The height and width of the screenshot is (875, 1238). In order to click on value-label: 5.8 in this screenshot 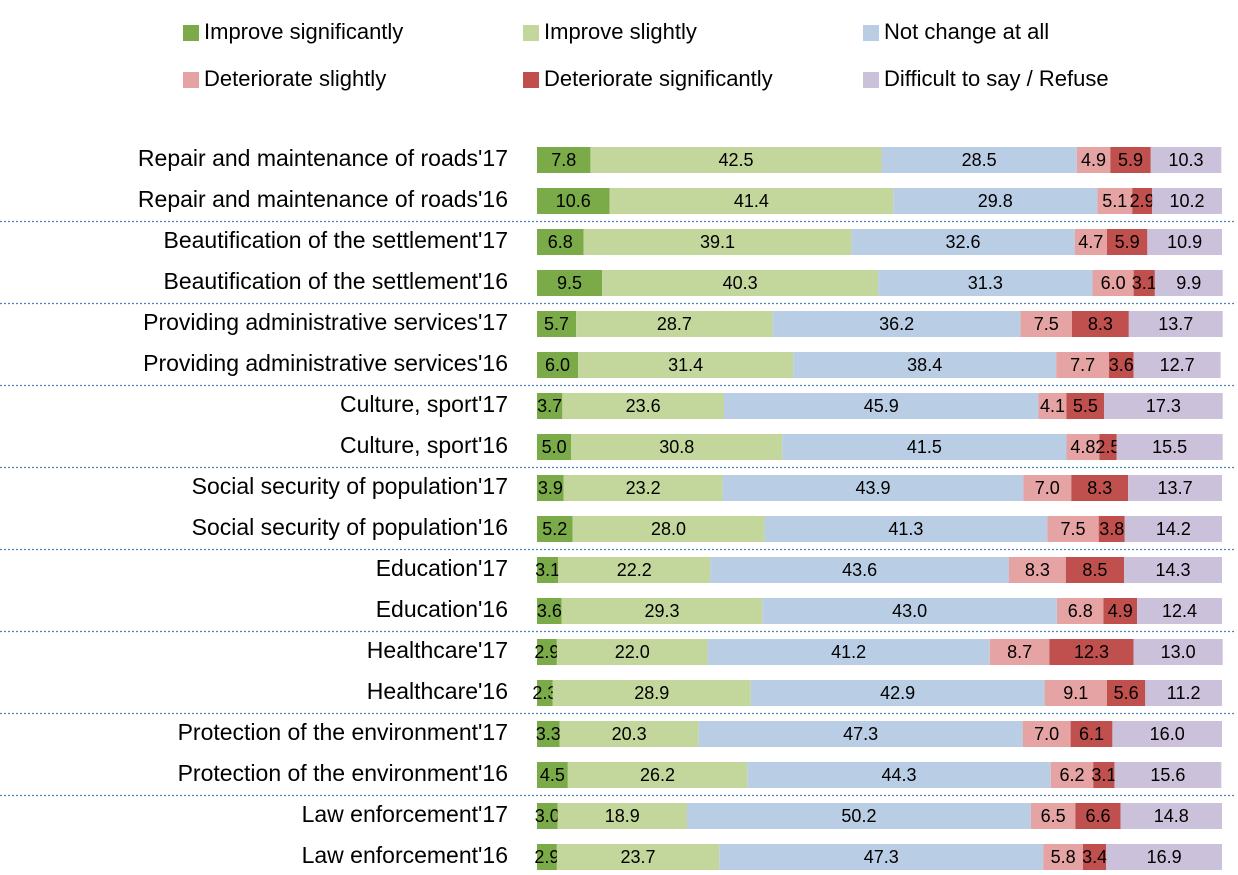, I will do `click(1063, 857)`.